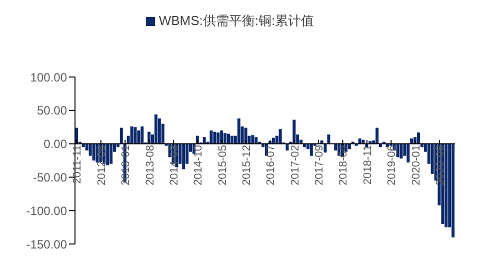  Describe the element at coordinates (368, 165) in the screenshot. I see `x-tick-label: 2018-11` at that location.